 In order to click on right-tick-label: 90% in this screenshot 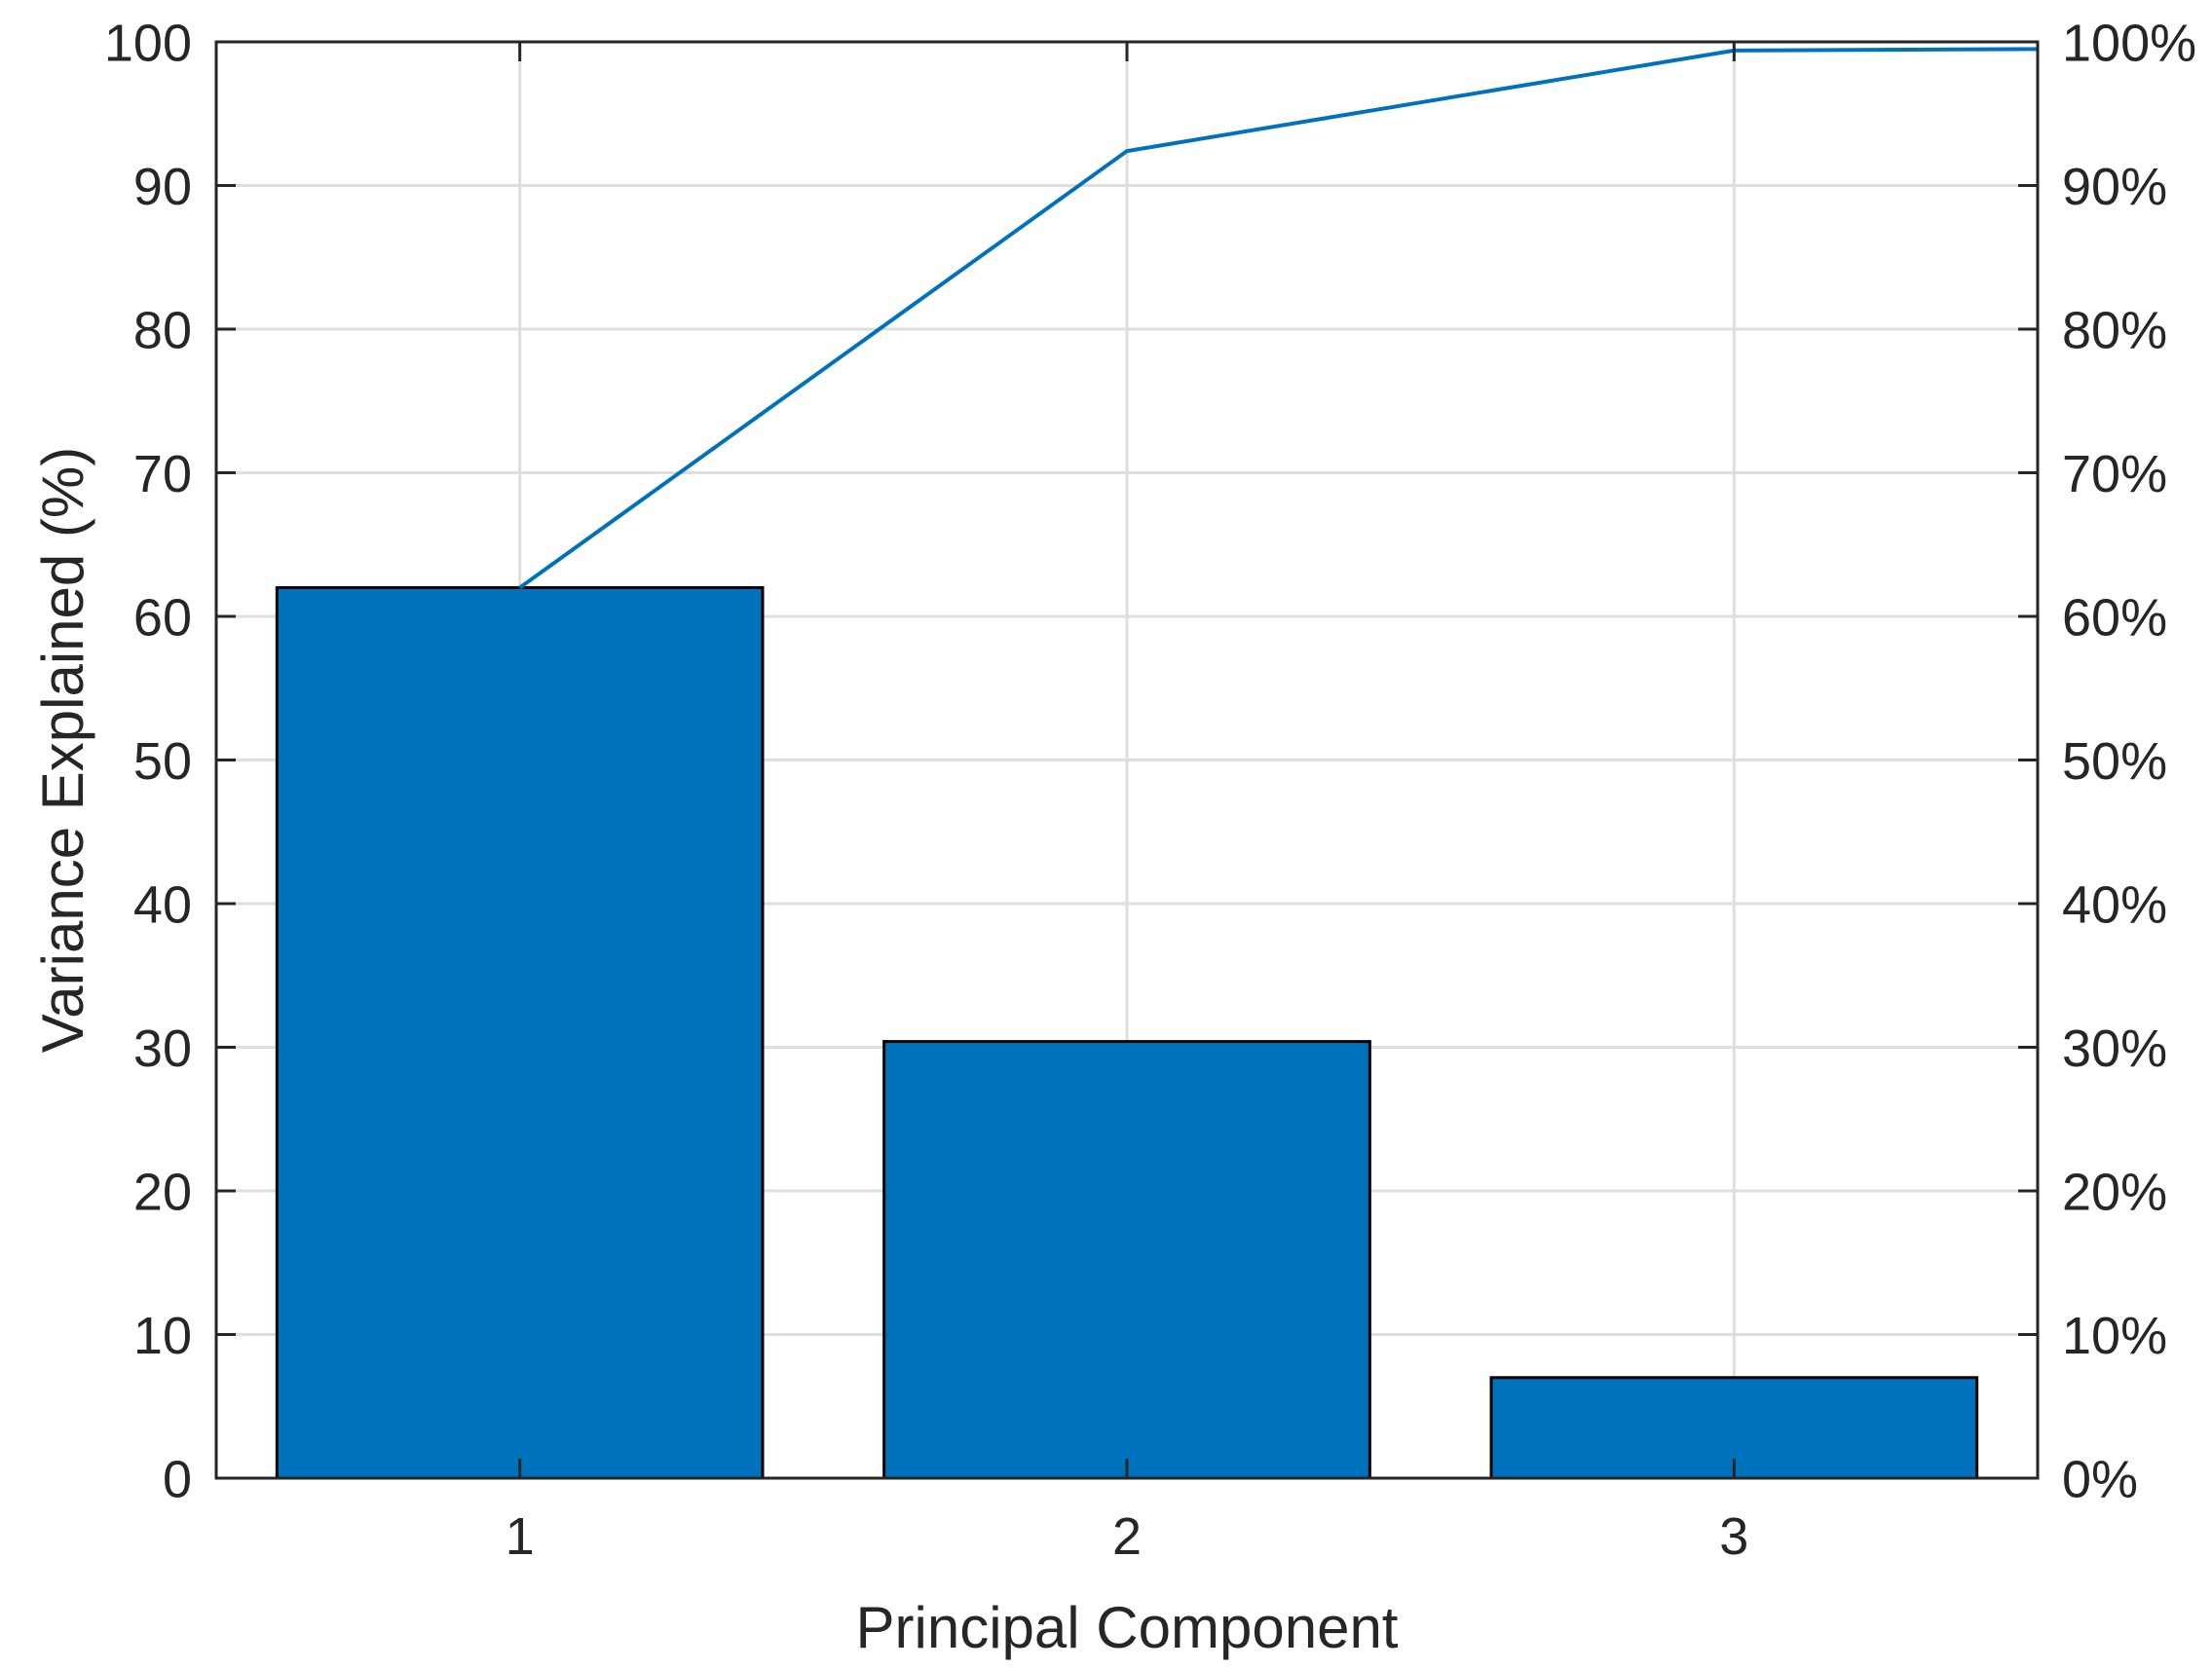, I will do `click(2115, 187)`.